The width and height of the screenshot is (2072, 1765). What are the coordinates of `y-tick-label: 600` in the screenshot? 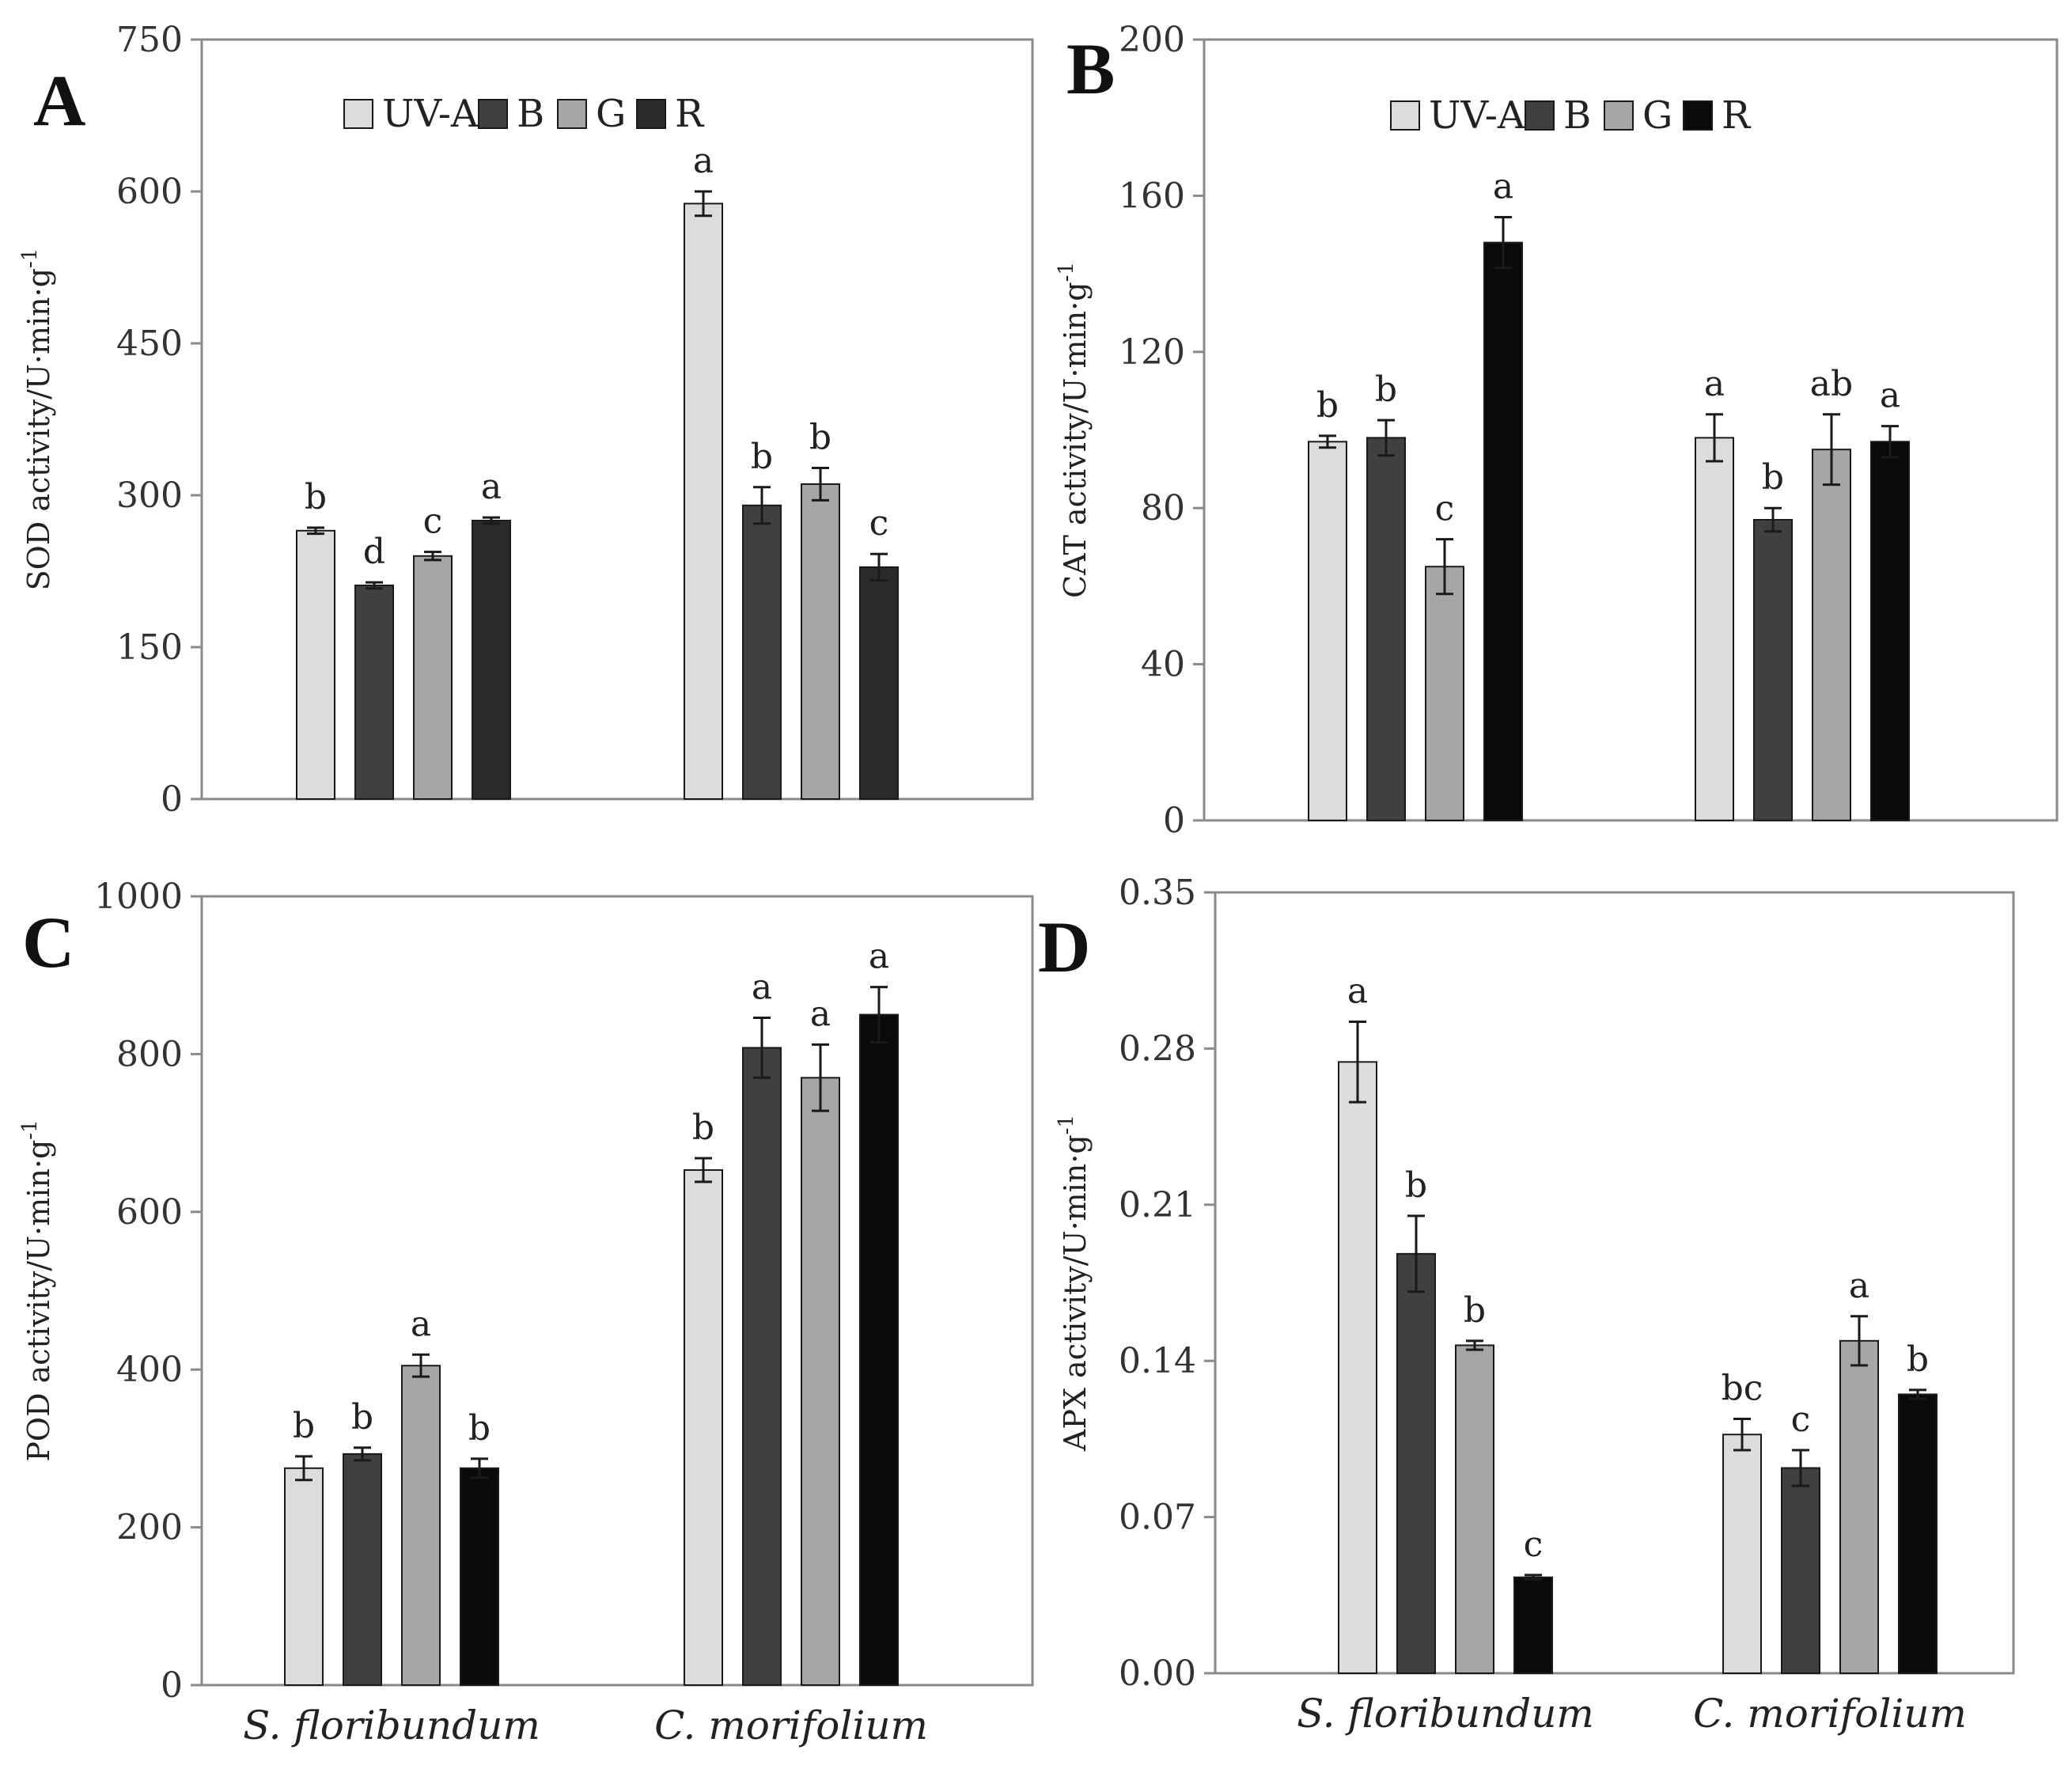 It's located at (149, 192).